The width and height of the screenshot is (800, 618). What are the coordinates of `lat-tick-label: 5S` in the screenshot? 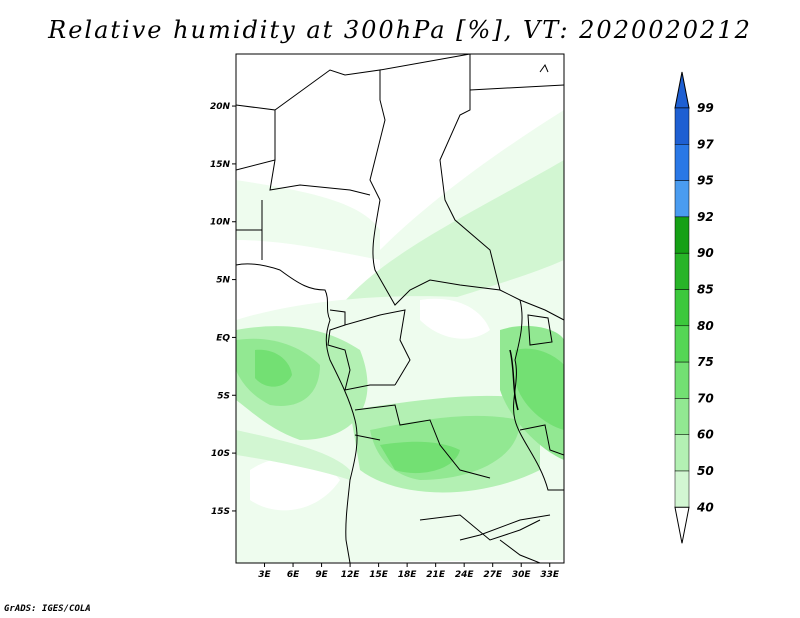 It's located at (223, 396).